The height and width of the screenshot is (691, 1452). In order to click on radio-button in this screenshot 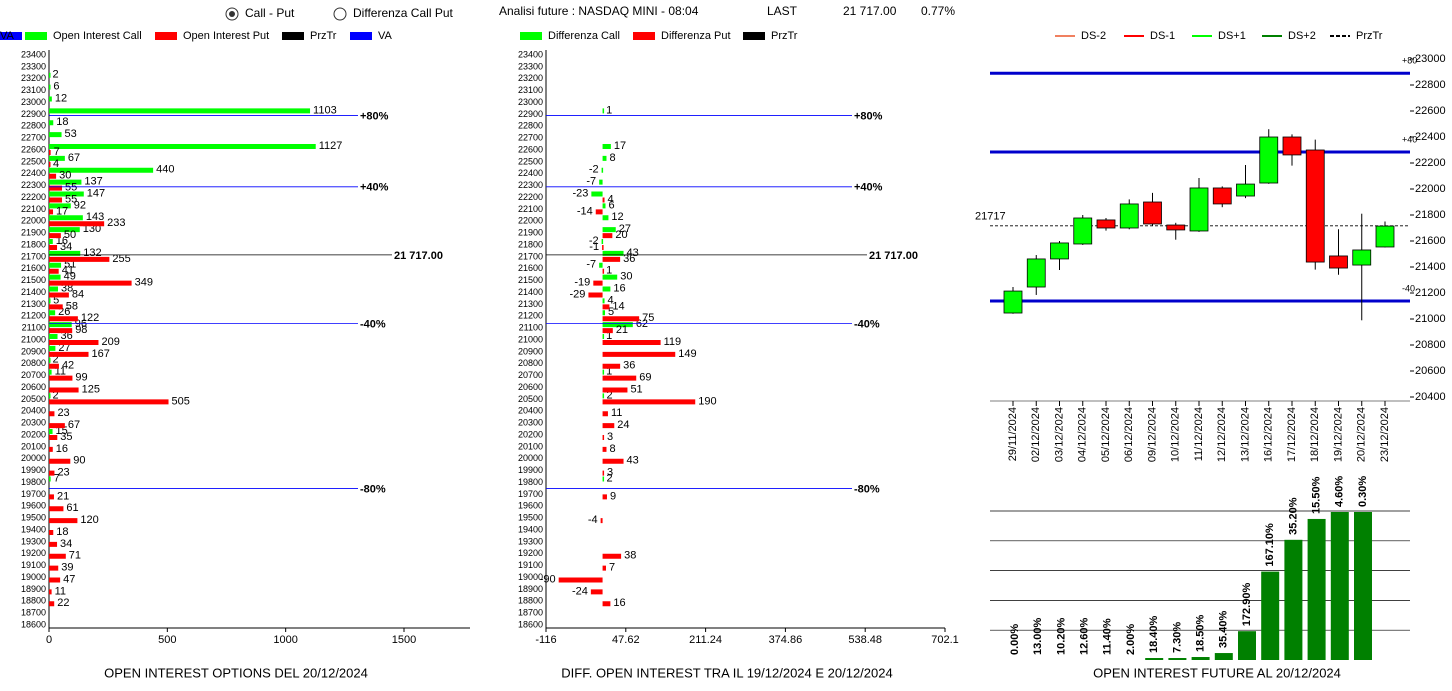, I will do `click(340, 14)`.